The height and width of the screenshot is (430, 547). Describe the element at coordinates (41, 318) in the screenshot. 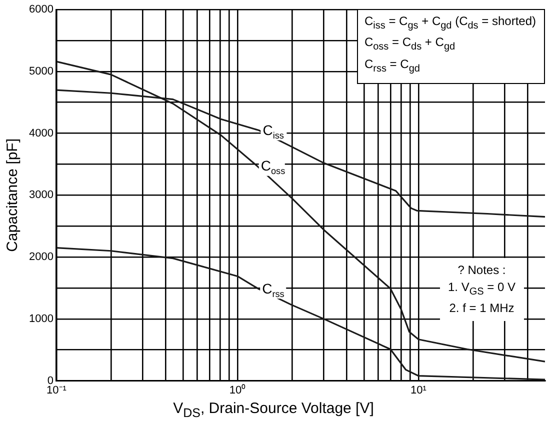

I see `y-tick-label: 1000` at that location.